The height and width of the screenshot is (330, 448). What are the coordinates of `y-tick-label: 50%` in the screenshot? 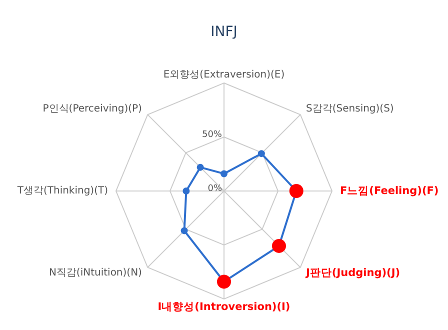 It's located at (212, 135).